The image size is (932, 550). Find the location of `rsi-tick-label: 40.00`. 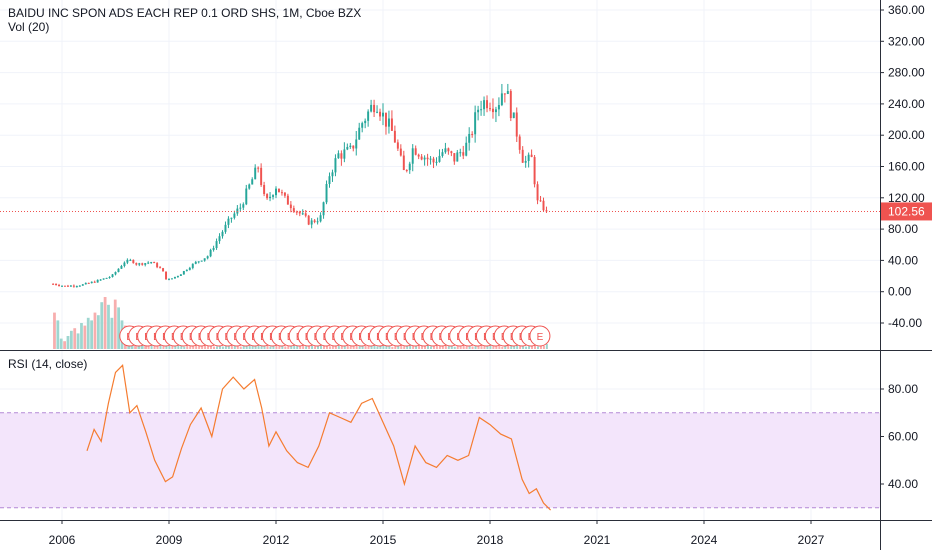

rsi-tick-label: 40.00 is located at coordinates (903, 484).